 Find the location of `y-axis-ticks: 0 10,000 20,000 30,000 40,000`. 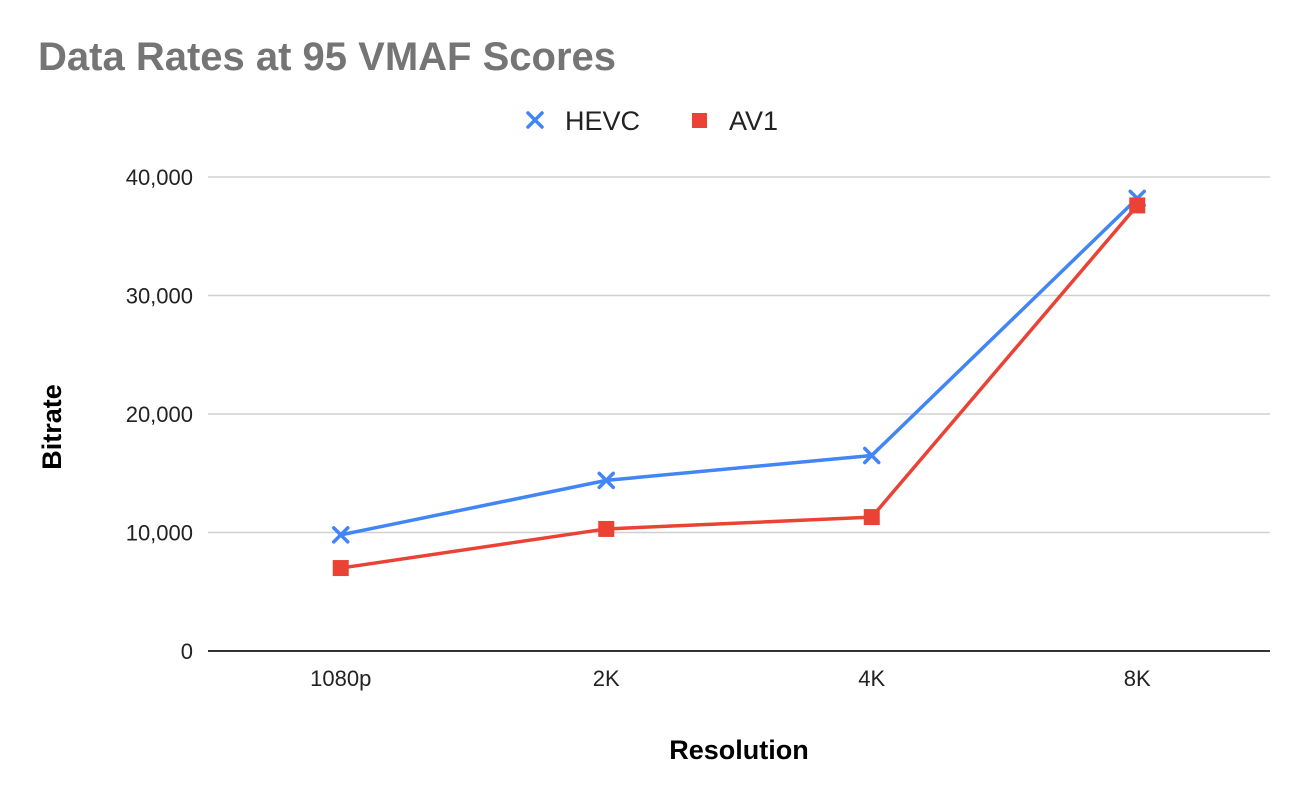

y-axis-ticks: 0 10,000 20,000 30,000 40,000 is located at coordinates (159, 414).